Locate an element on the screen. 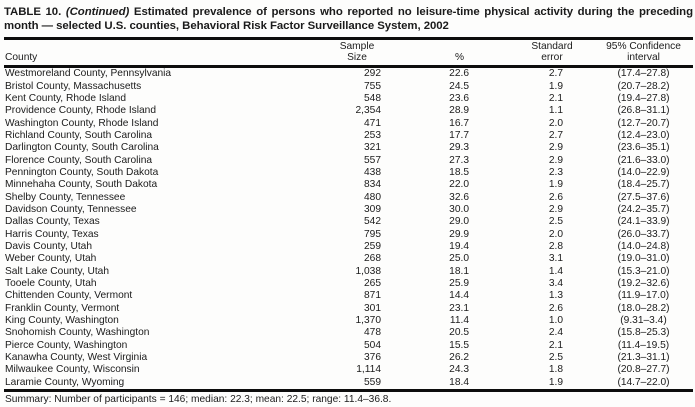  cell-confidence-interval: (15.3–21.0) is located at coordinates (643, 271).